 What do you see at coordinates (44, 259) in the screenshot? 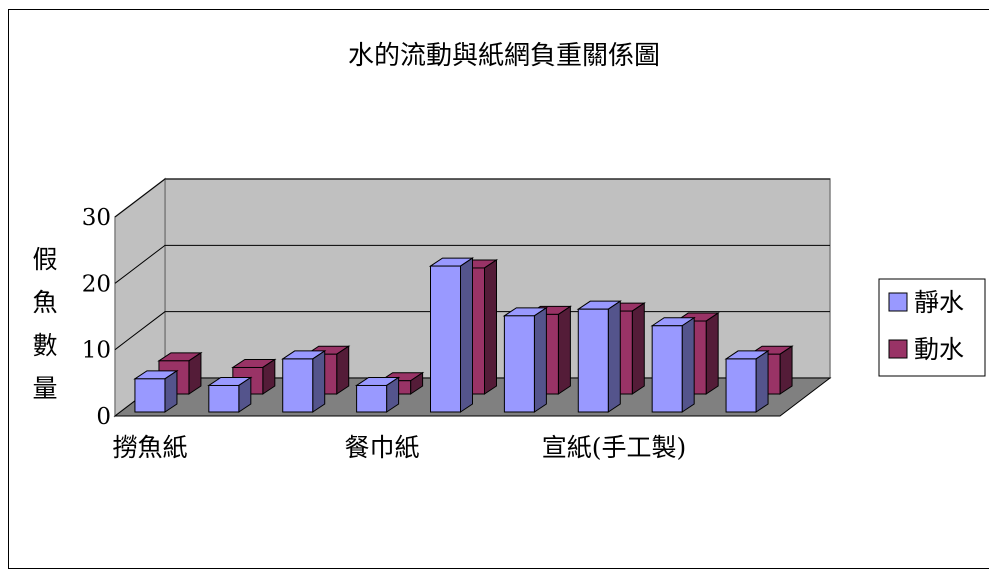
I see `y-label-char: 假` at bounding box center [44, 259].